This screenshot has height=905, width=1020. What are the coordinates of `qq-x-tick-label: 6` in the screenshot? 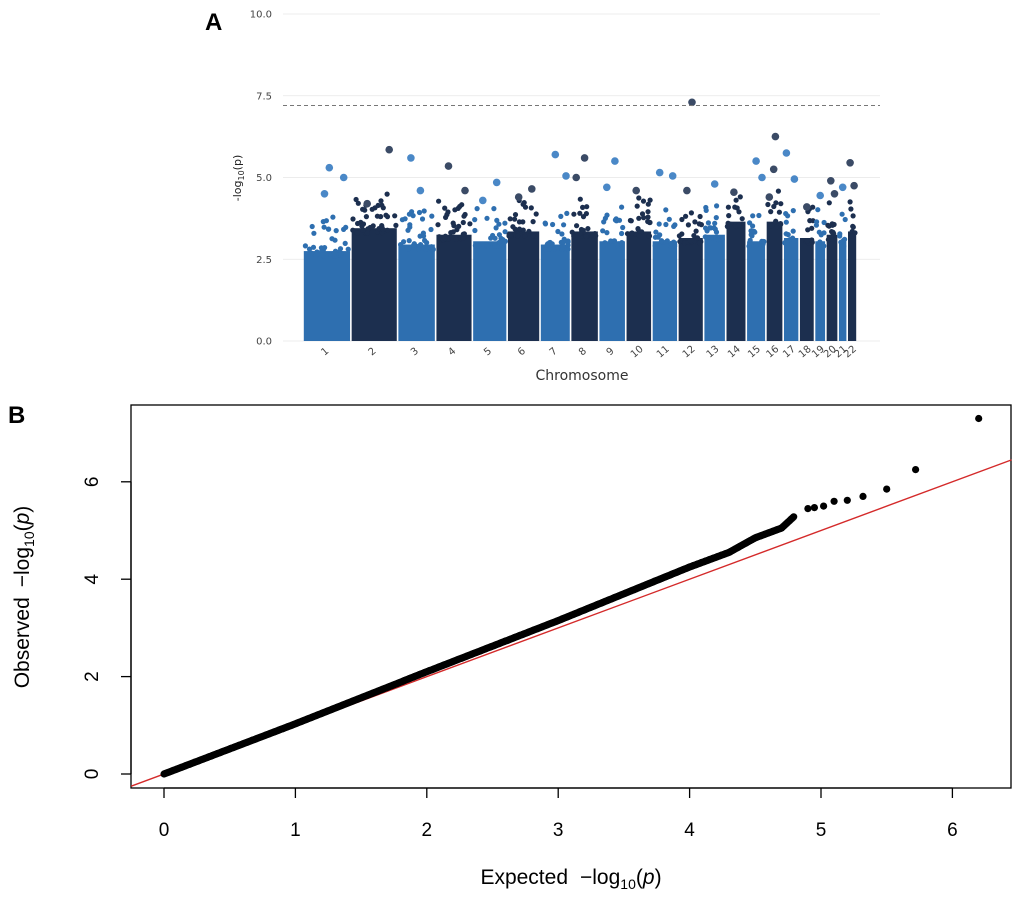 It's located at (952, 830).